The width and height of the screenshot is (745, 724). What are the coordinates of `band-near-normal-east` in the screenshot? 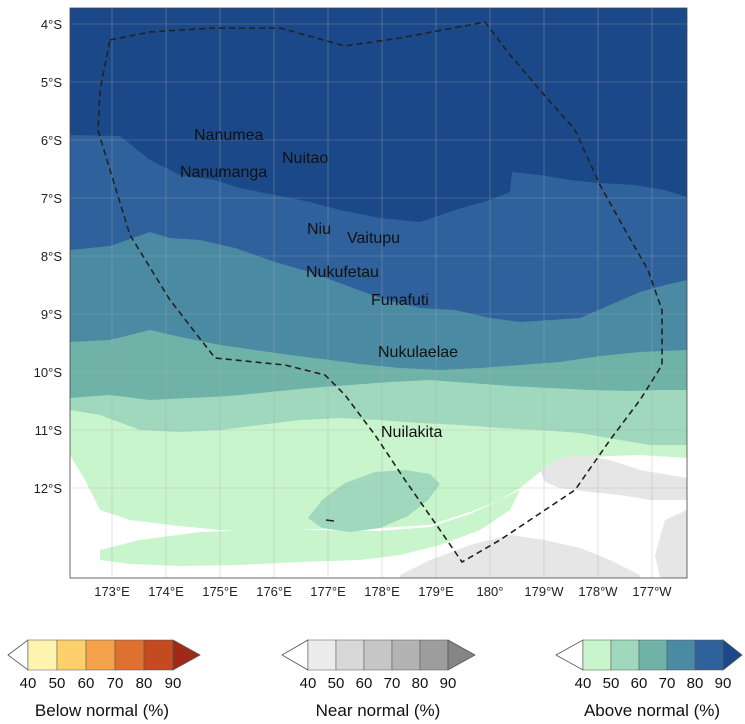 It's located at (613, 477).